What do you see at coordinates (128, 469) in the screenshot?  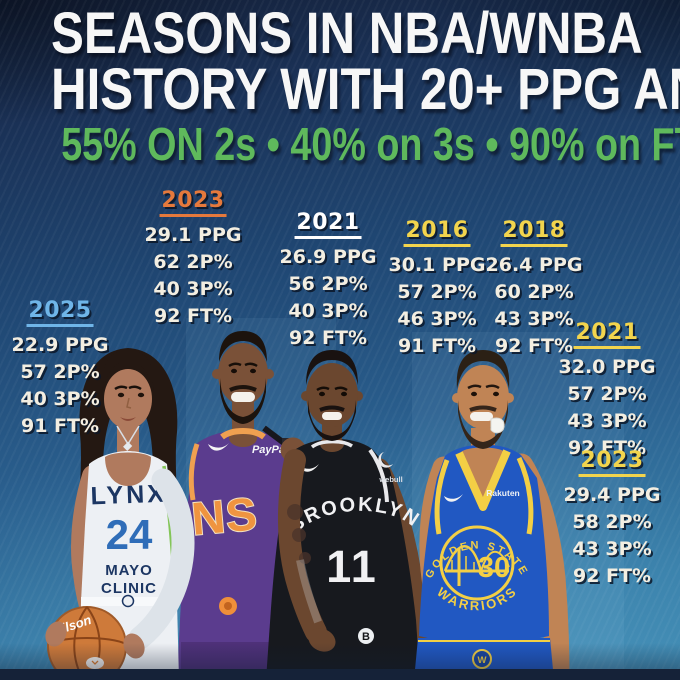 I see `collier-chest` at bounding box center [128, 469].